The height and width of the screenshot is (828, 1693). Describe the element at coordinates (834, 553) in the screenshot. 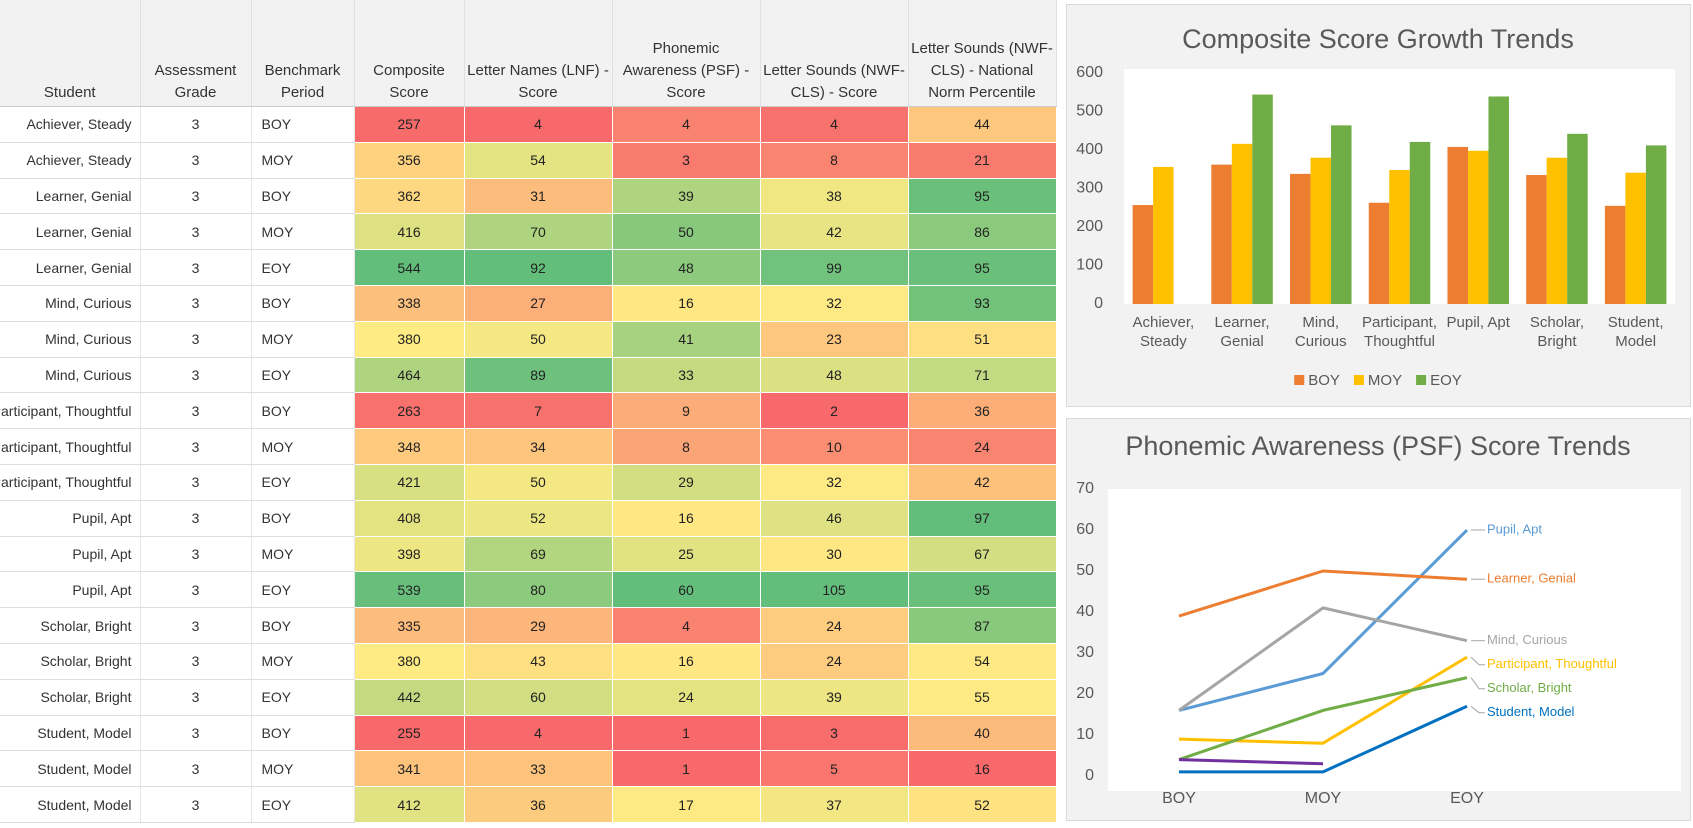

I see `score-value: 30` at that location.